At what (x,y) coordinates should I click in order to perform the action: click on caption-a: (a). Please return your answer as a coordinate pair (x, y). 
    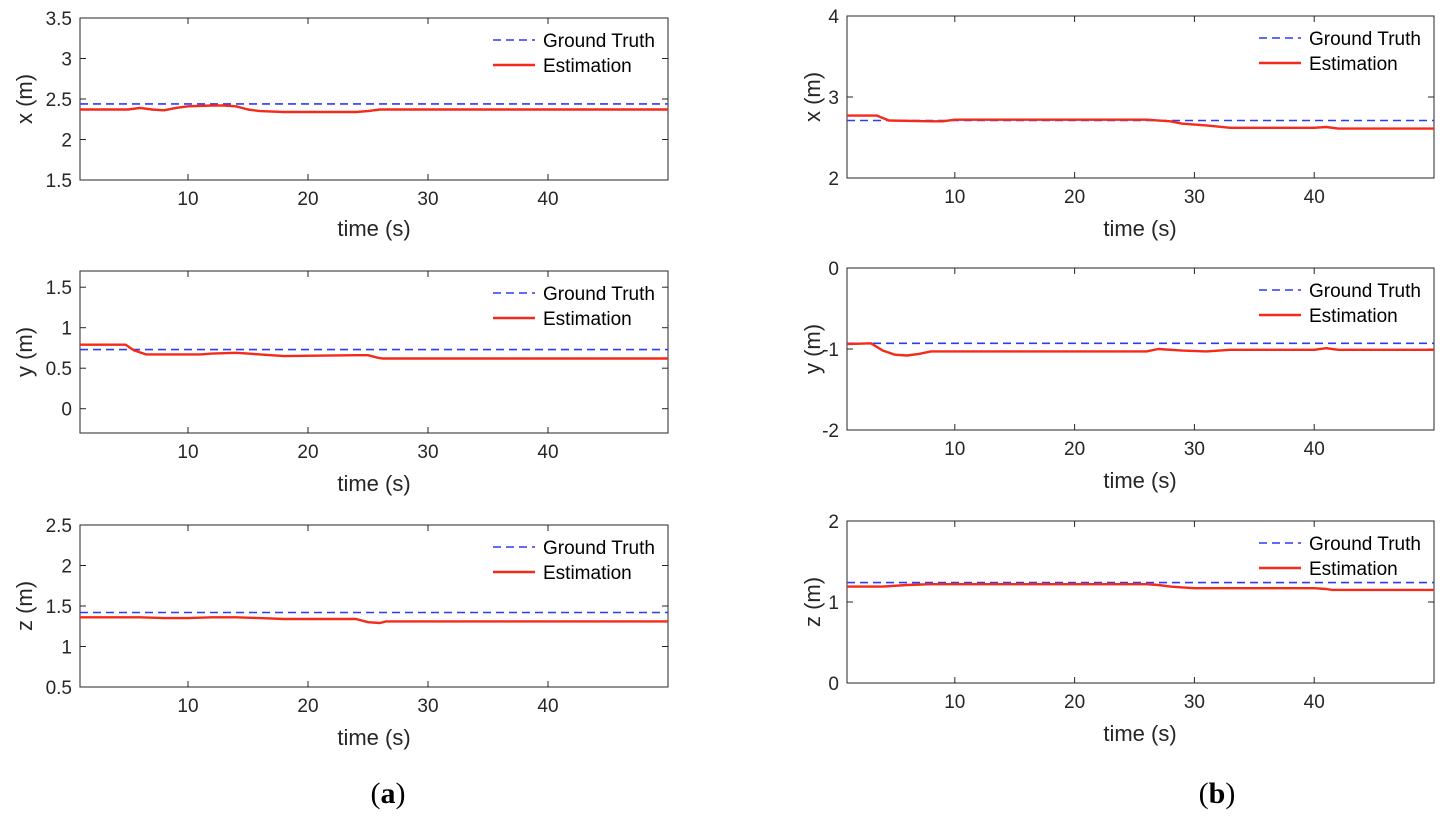
    Looking at the image, I should click on (388, 793).